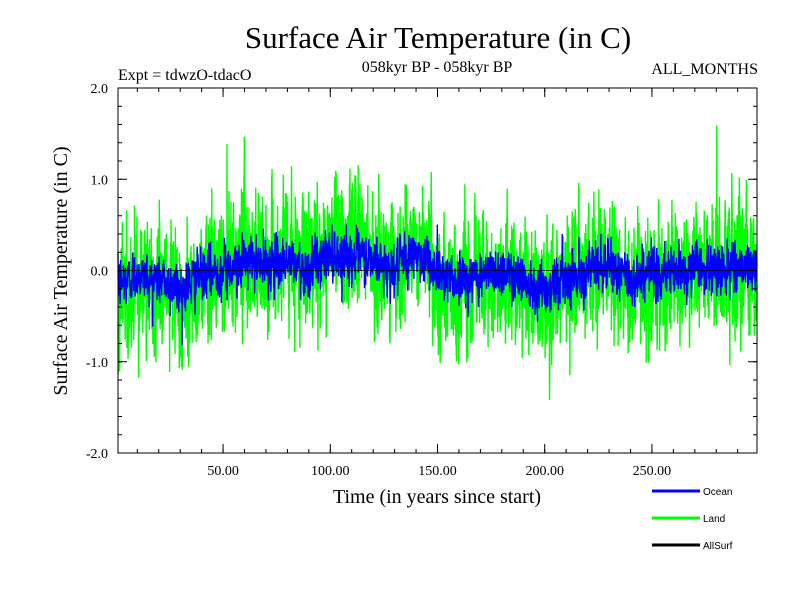 The width and height of the screenshot is (800, 600). Describe the element at coordinates (692, 519) in the screenshot. I see `legend: Ocean Land AllSurf` at that location.